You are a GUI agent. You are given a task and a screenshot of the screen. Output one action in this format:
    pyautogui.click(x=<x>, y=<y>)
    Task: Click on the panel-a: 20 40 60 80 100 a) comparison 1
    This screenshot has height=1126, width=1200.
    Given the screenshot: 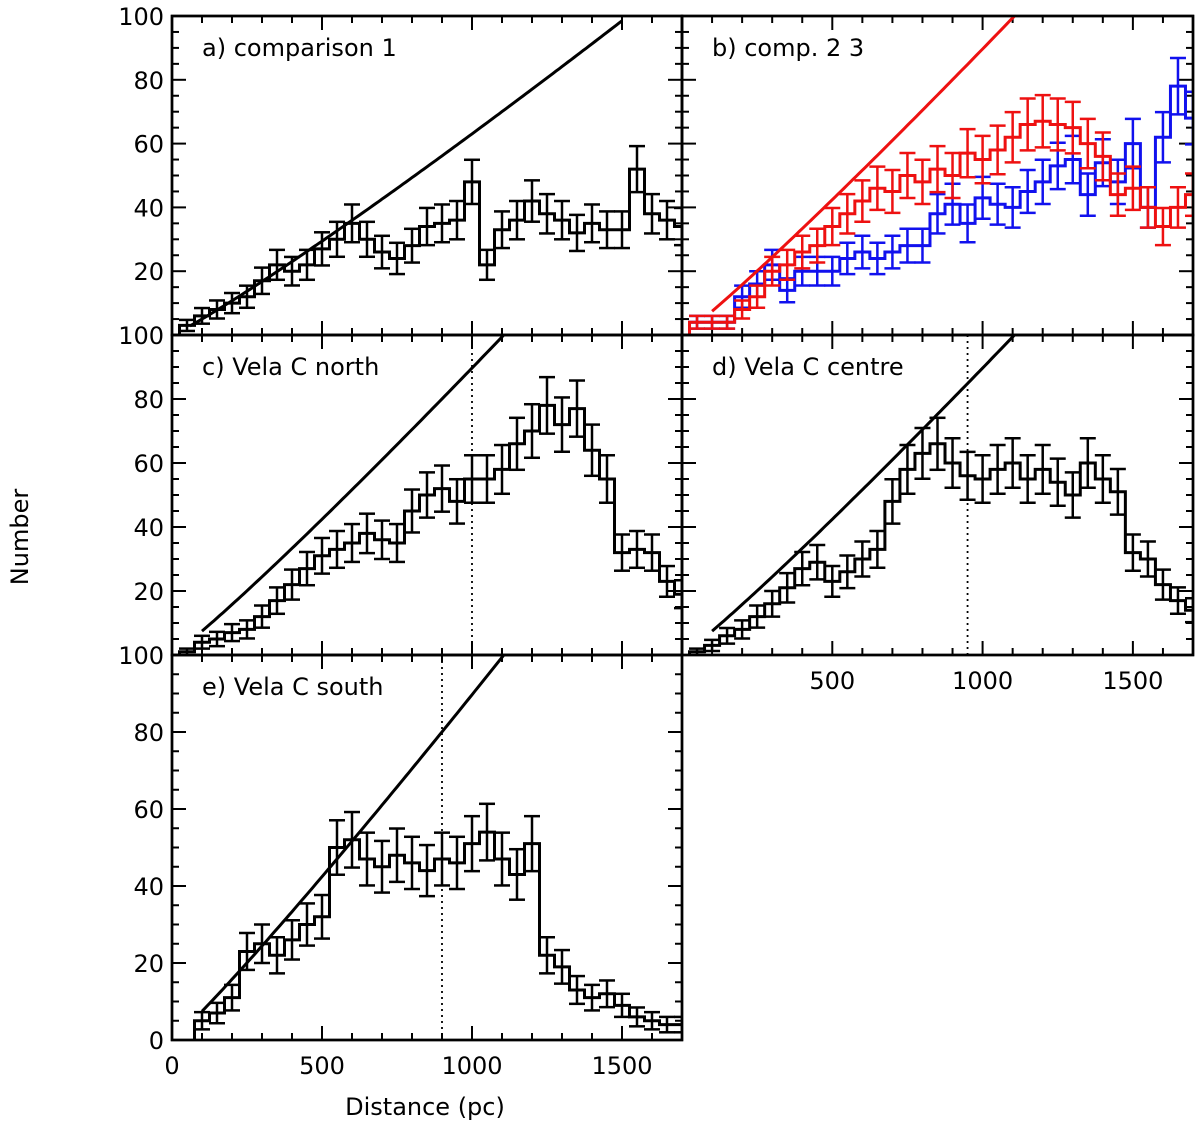 What is the action you would take?
    pyautogui.click(x=401, y=170)
    